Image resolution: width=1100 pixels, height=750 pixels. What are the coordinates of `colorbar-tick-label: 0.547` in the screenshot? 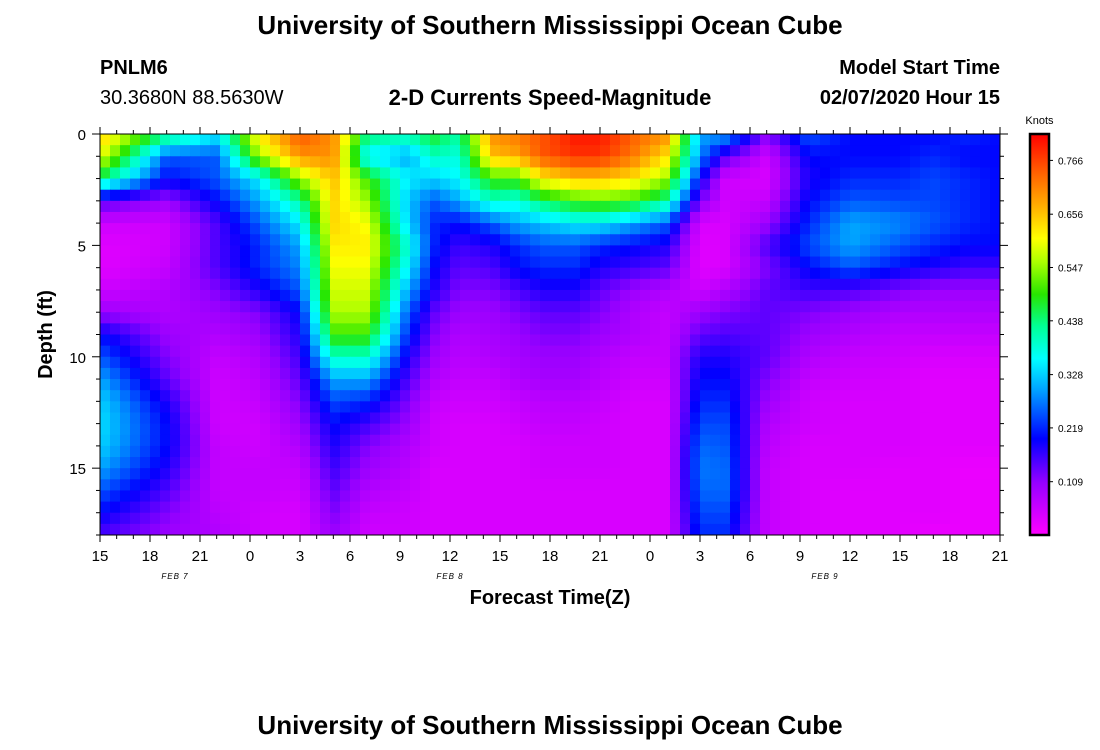 It's located at (1070, 269).